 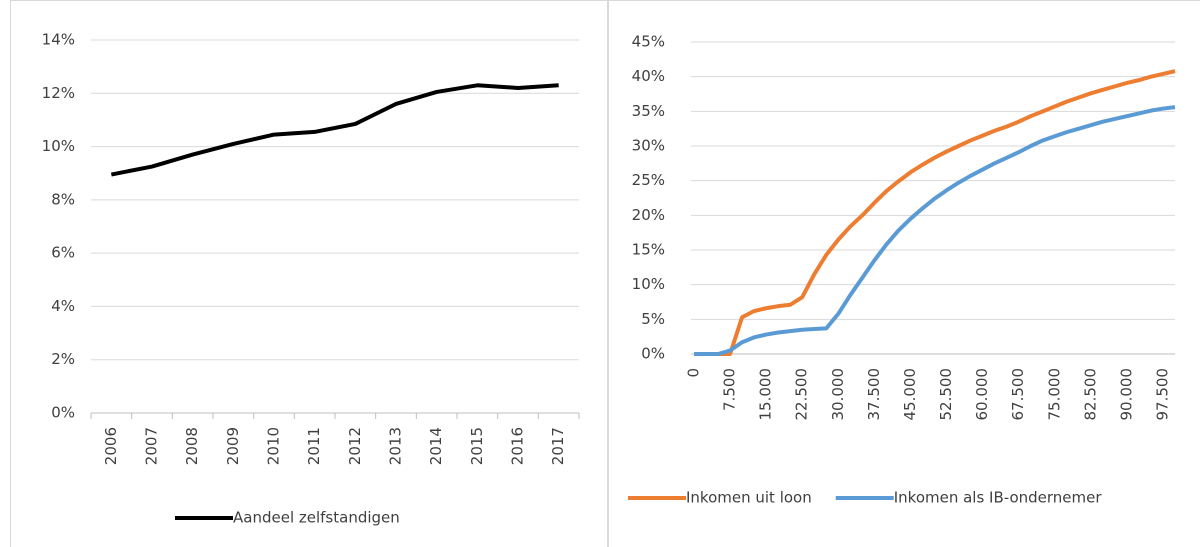 What do you see at coordinates (648, 42) in the screenshot?
I see `y-tick-label: 45%` at bounding box center [648, 42].